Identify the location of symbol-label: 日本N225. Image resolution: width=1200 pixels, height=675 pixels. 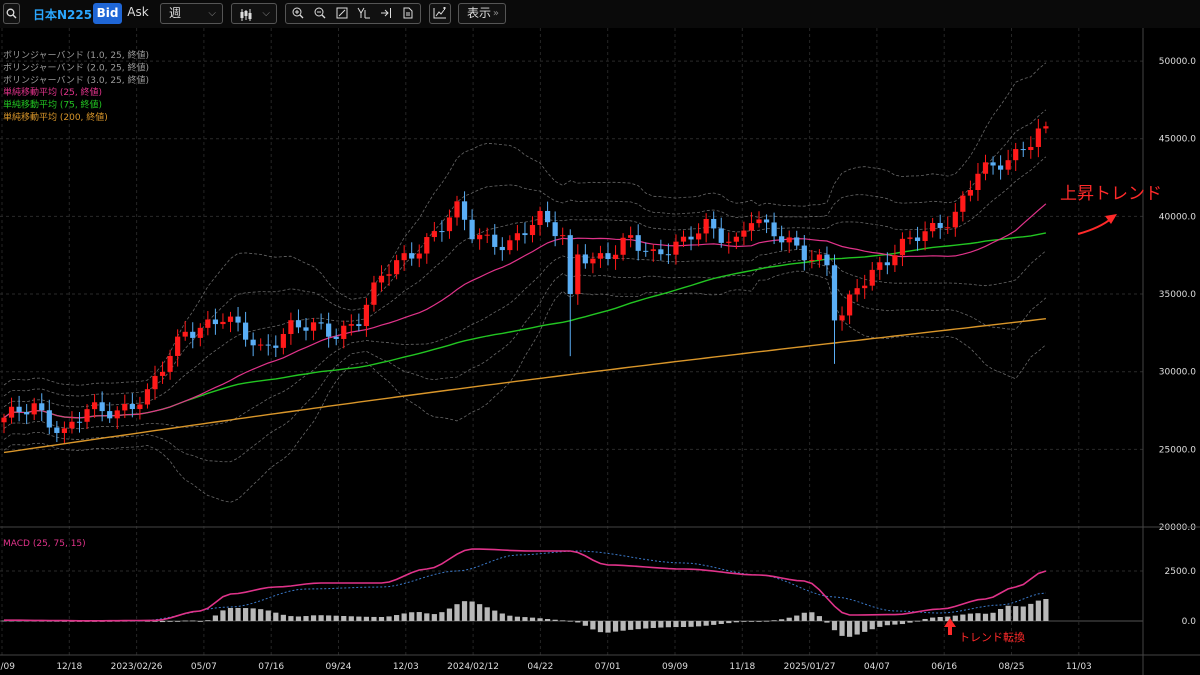
(63, 15).